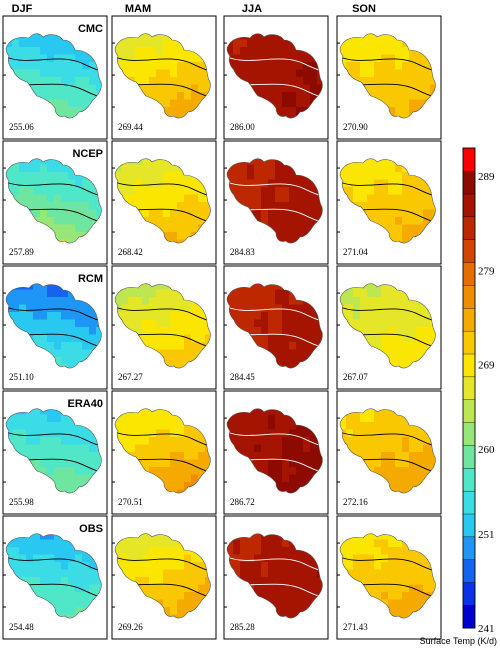  Describe the element at coordinates (469, 616) in the screenshot. I see `colorbar-segment` at that location.